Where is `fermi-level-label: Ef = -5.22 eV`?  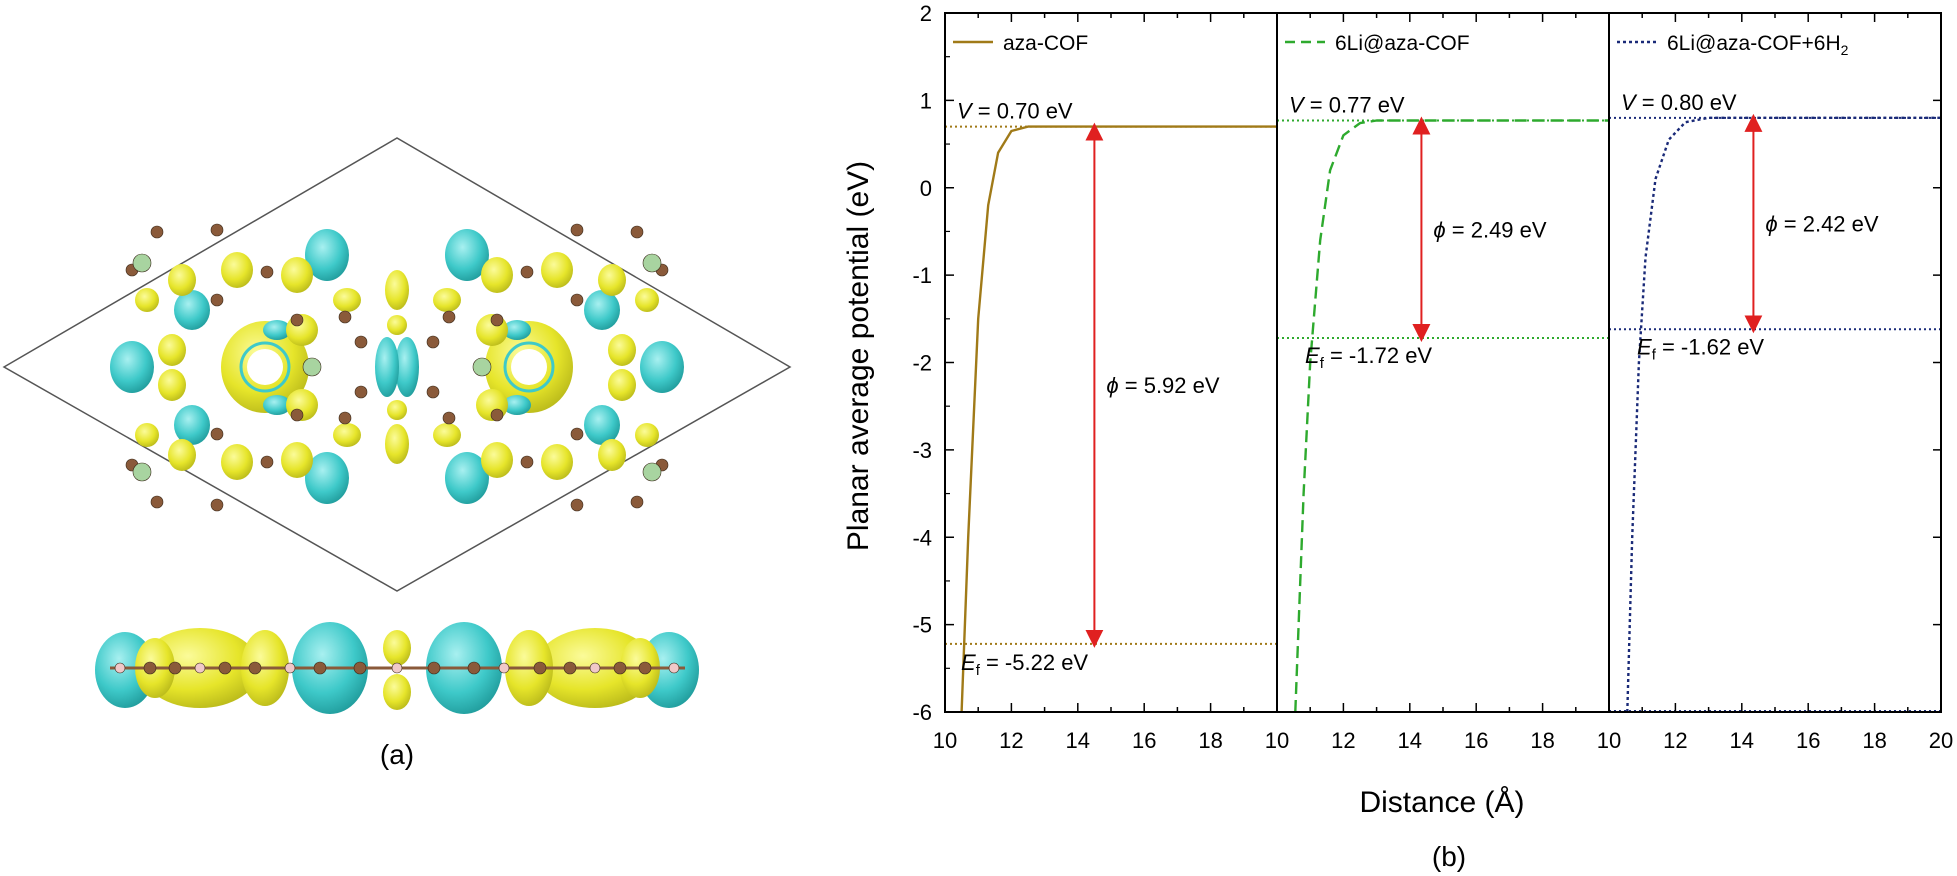 fermi-level-label: Ef = -5.22 eV is located at coordinates (1024, 664).